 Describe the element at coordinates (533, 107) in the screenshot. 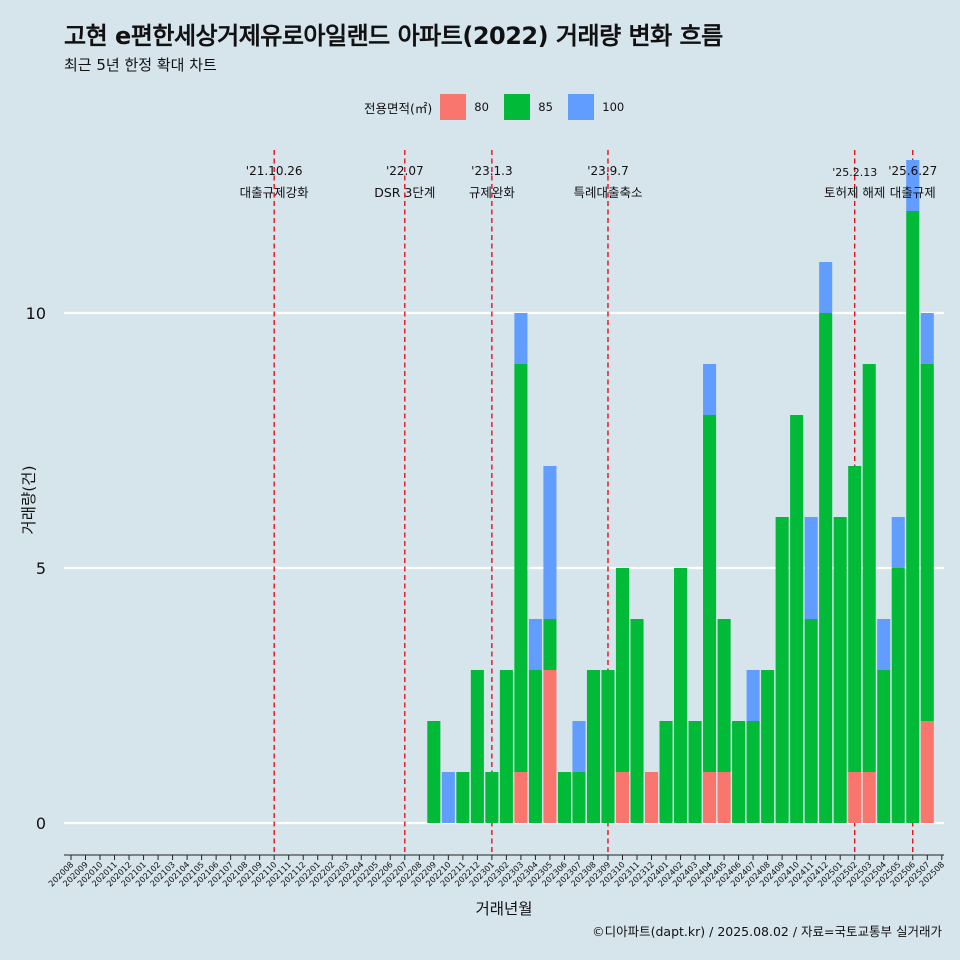

I see `legend-item-85: 85` at that location.